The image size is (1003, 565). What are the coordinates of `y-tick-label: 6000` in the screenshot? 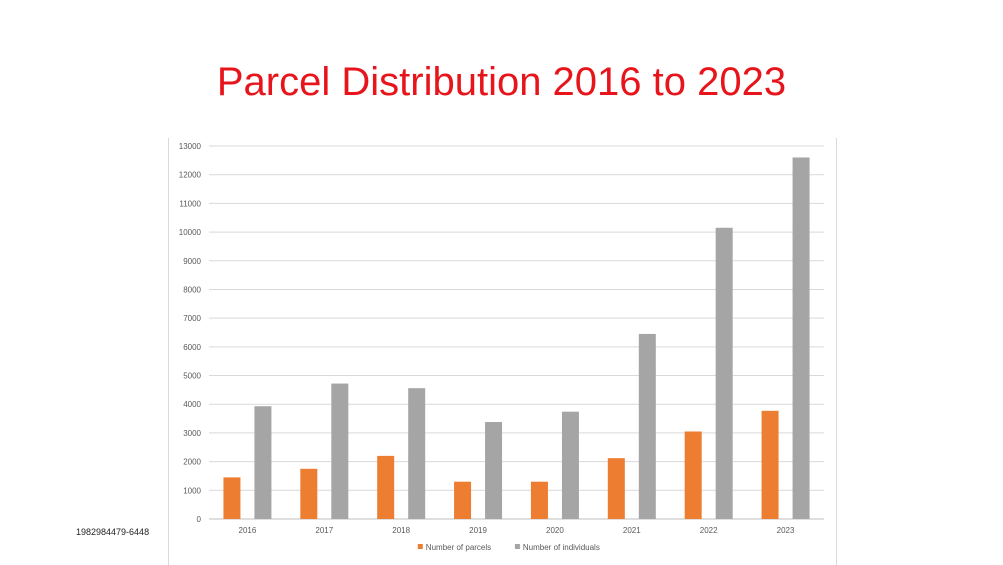 It's located at (192, 347).